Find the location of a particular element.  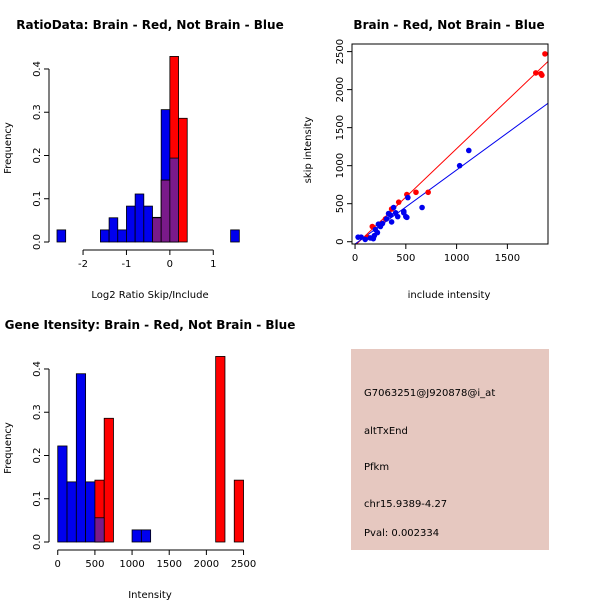

chart3-y-tick-label: 0.4 is located at coordinates (37, 369).